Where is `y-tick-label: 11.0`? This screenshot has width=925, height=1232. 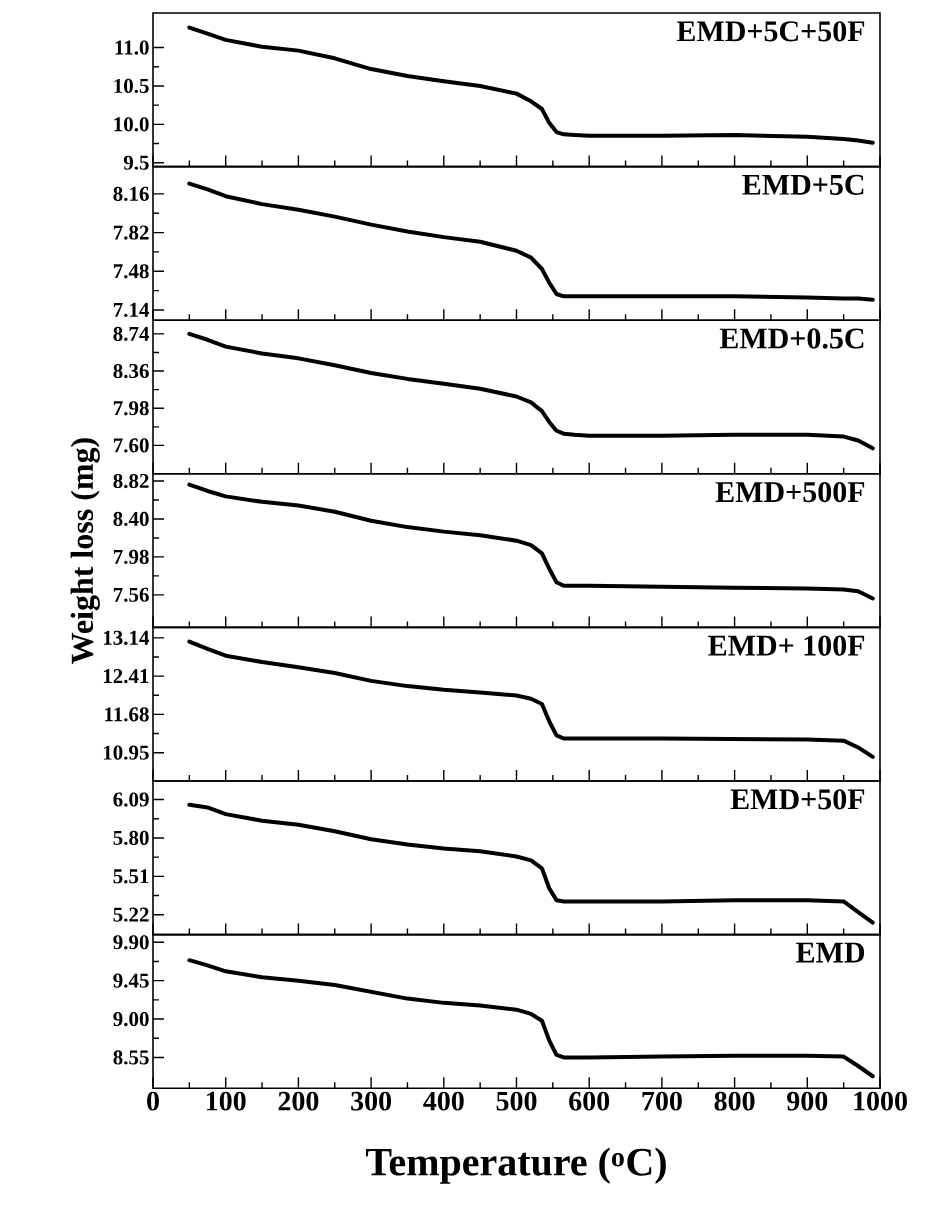 y-tick-label: 11.0 is located at coordinates (132, 47).